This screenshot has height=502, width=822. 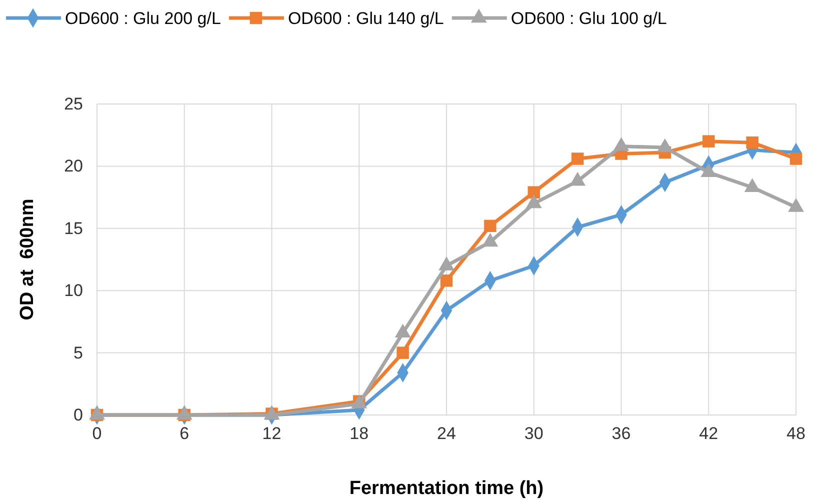 What do you see at coordinates (796, 434) in the screenshot?
I see `x-tick-label: 48` at bounding box center [796, 434].